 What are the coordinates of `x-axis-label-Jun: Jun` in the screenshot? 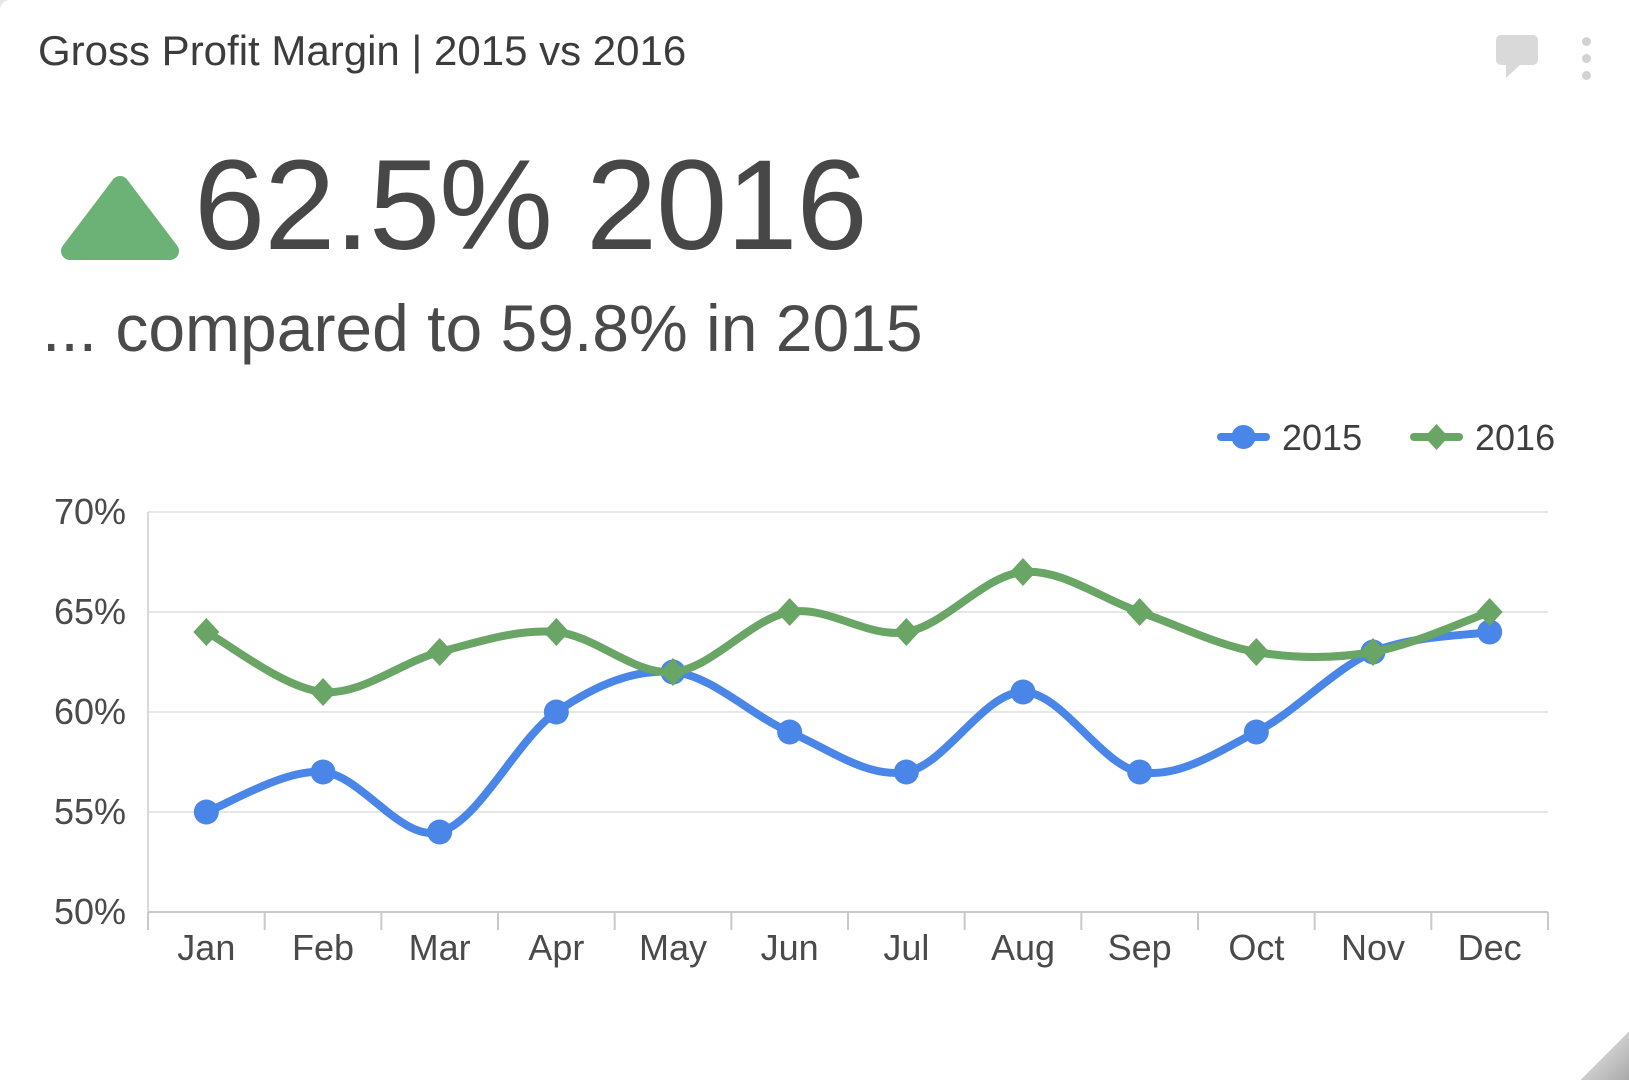 It's located at (790, 947).